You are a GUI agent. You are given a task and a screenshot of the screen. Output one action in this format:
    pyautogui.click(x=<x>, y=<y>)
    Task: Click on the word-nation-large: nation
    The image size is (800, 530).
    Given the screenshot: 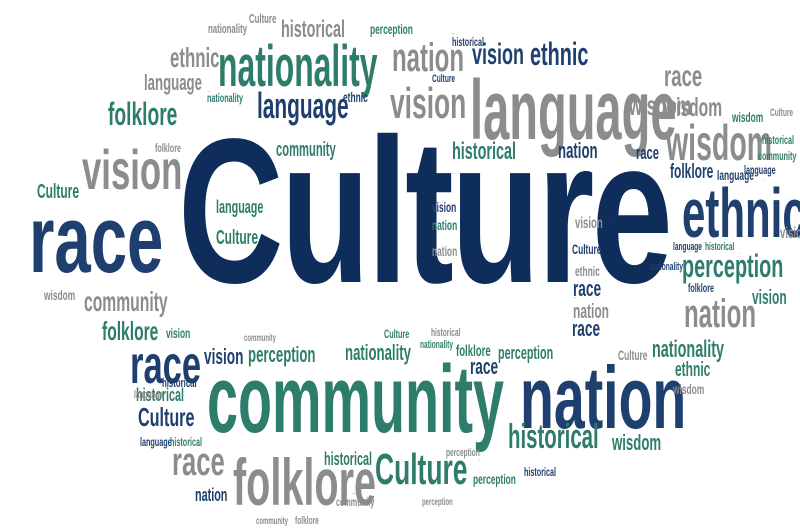 What is the action you would take?
    pyautogui.click(x=603, y=397)
    